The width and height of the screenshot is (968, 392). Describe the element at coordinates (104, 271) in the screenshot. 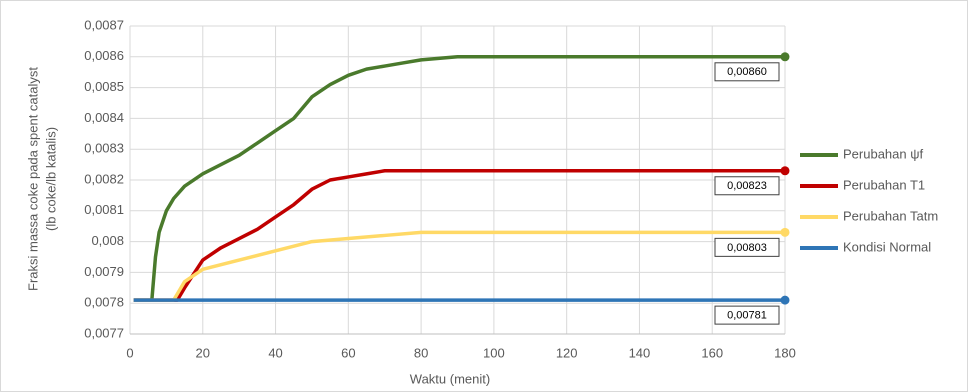

I see `y-tick-label: 0,0079` at that location.